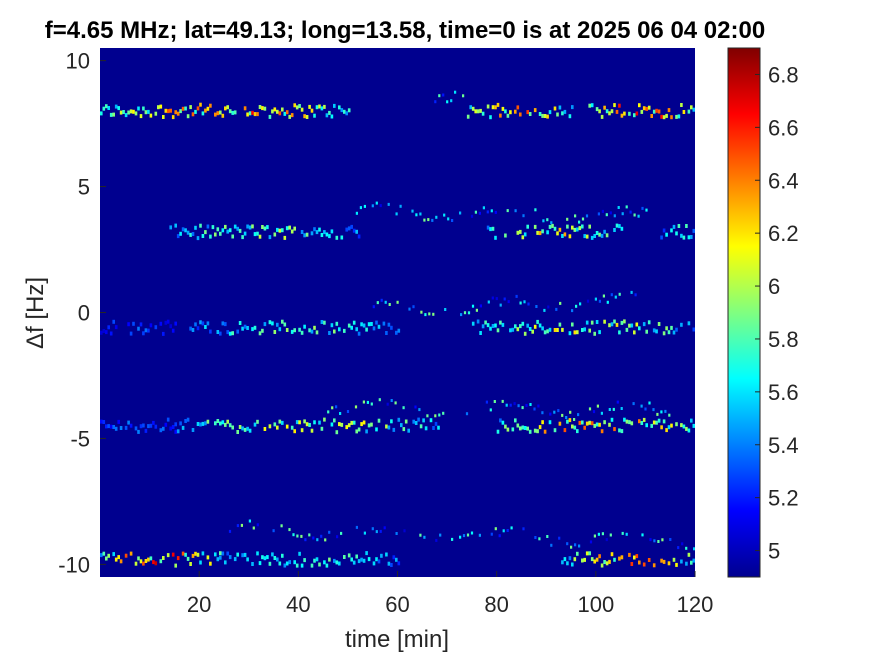 The height and width of the screenshot is (656, 875). What do you see at coordinates (763, 312) in the screenshot?
I see `colorbar: 5 5.2 5.4 5.6 5.8 6 6.2 6.4 6.6 6.8` at bounding box center [763, 312].